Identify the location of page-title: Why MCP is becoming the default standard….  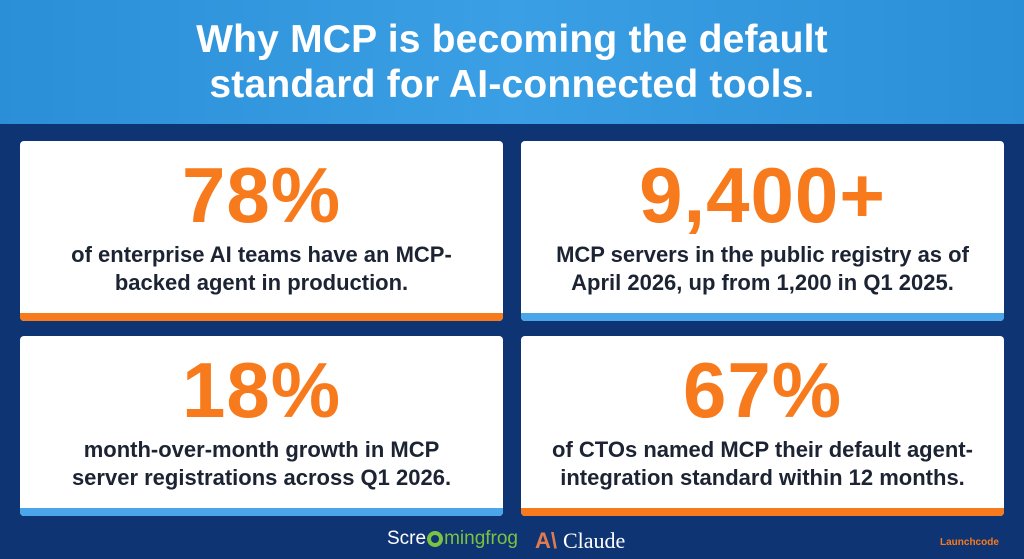
(512, 62).